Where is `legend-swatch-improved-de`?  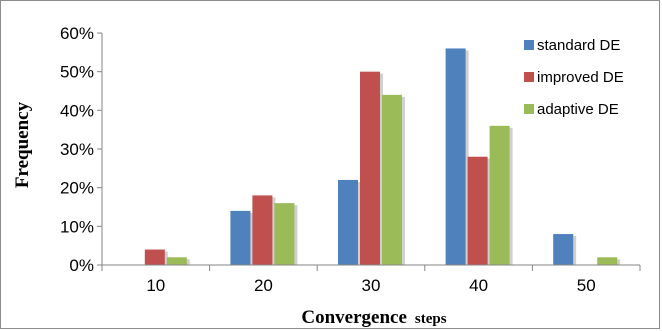
legend-swatch-improved-de is located at coordinates (529, 77).